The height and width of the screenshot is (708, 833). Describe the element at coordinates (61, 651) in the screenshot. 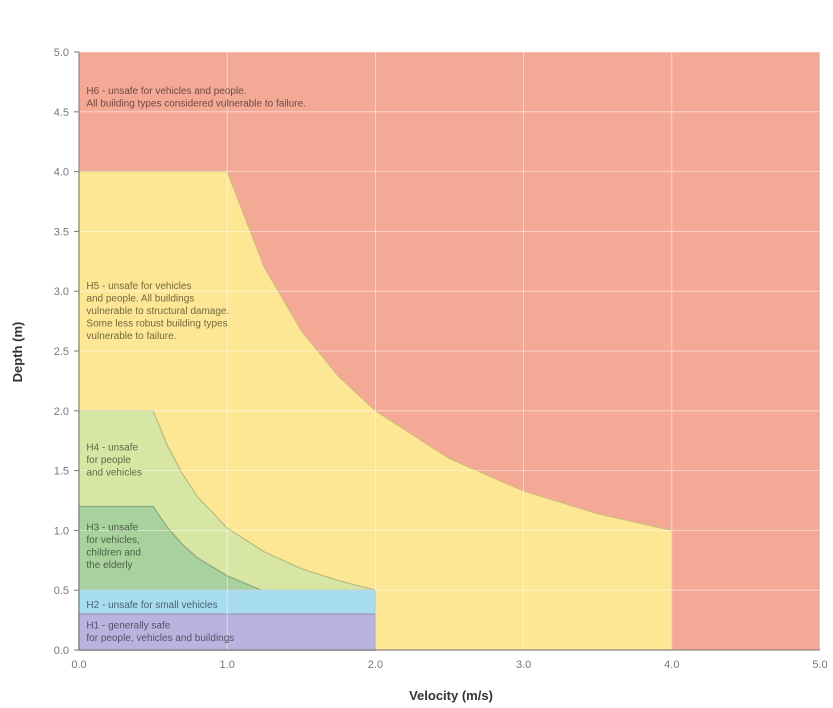

I see `y-tick-label: 0.0` at that location.